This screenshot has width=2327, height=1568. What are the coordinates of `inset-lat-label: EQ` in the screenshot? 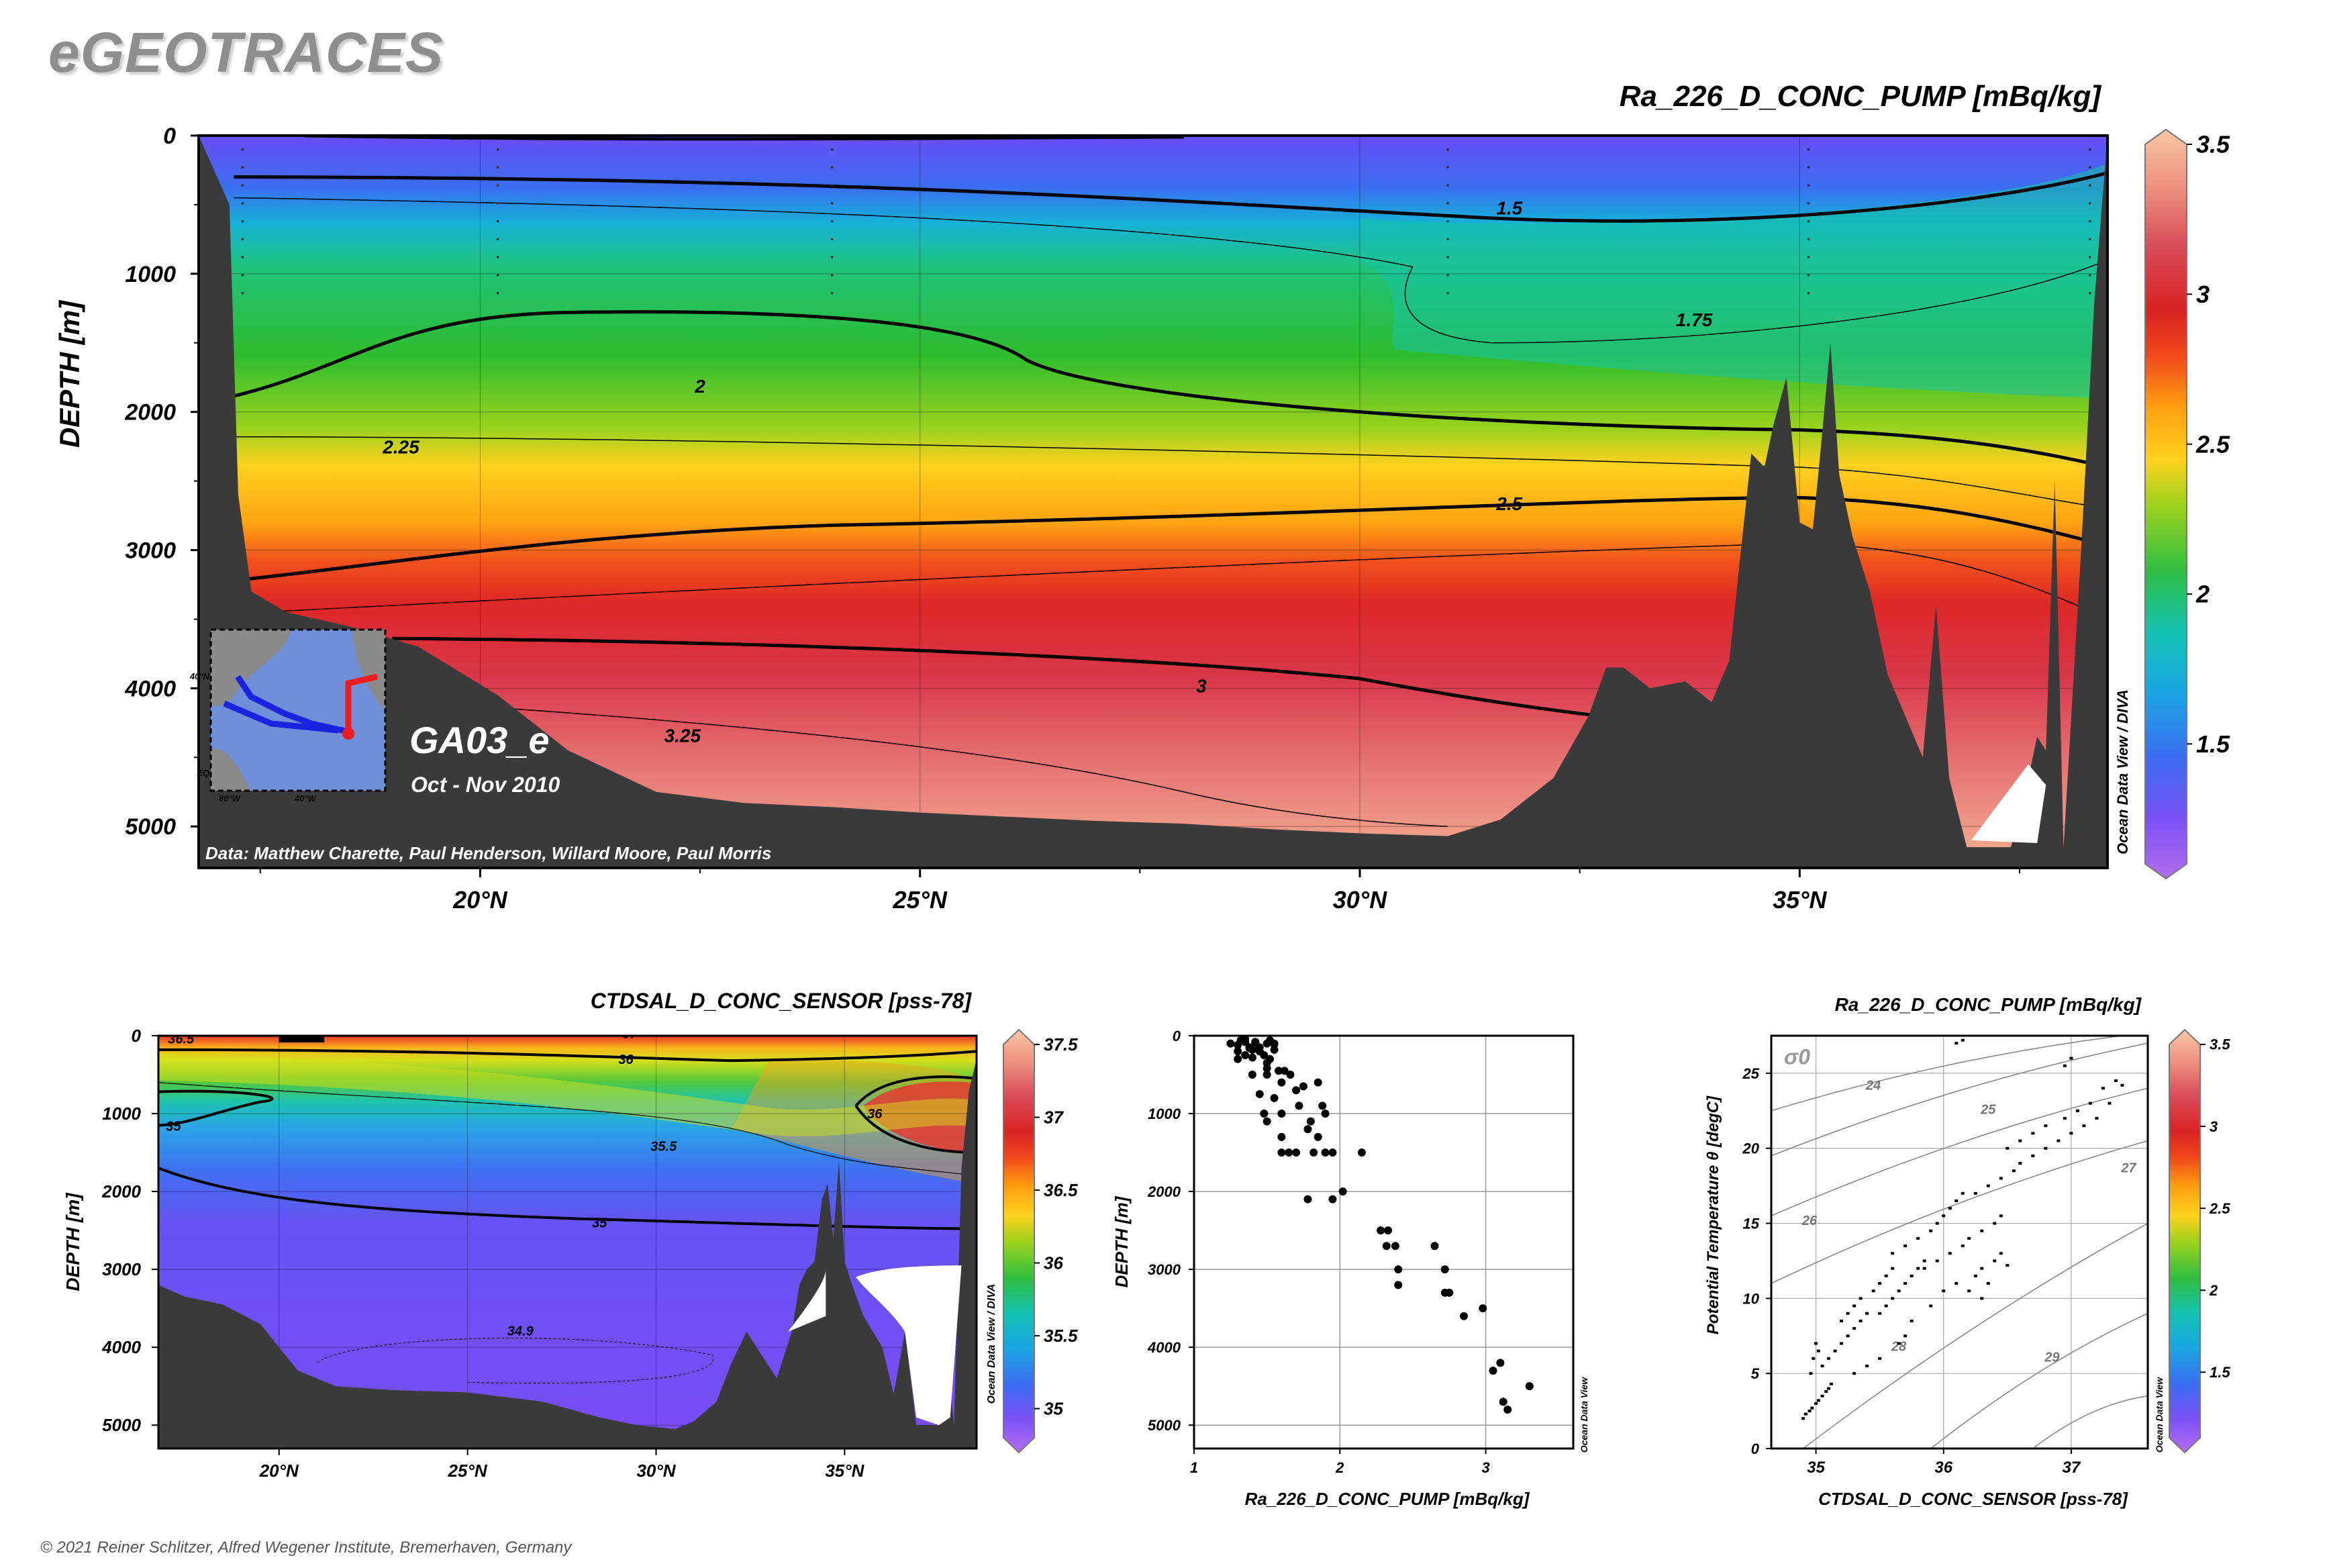 It's located at (203, 773).